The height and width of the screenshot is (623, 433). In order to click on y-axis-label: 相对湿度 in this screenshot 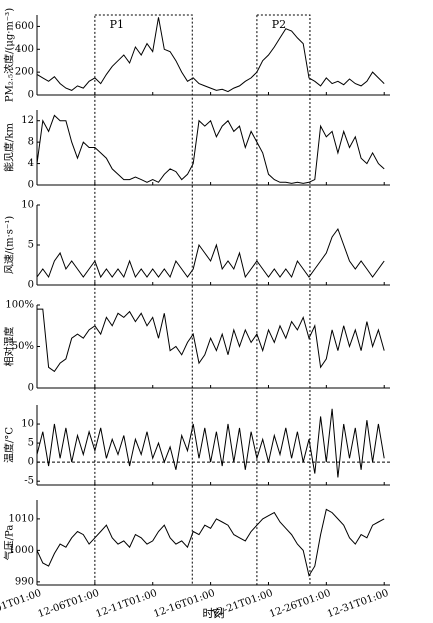, I will do `click(9, 347)`.